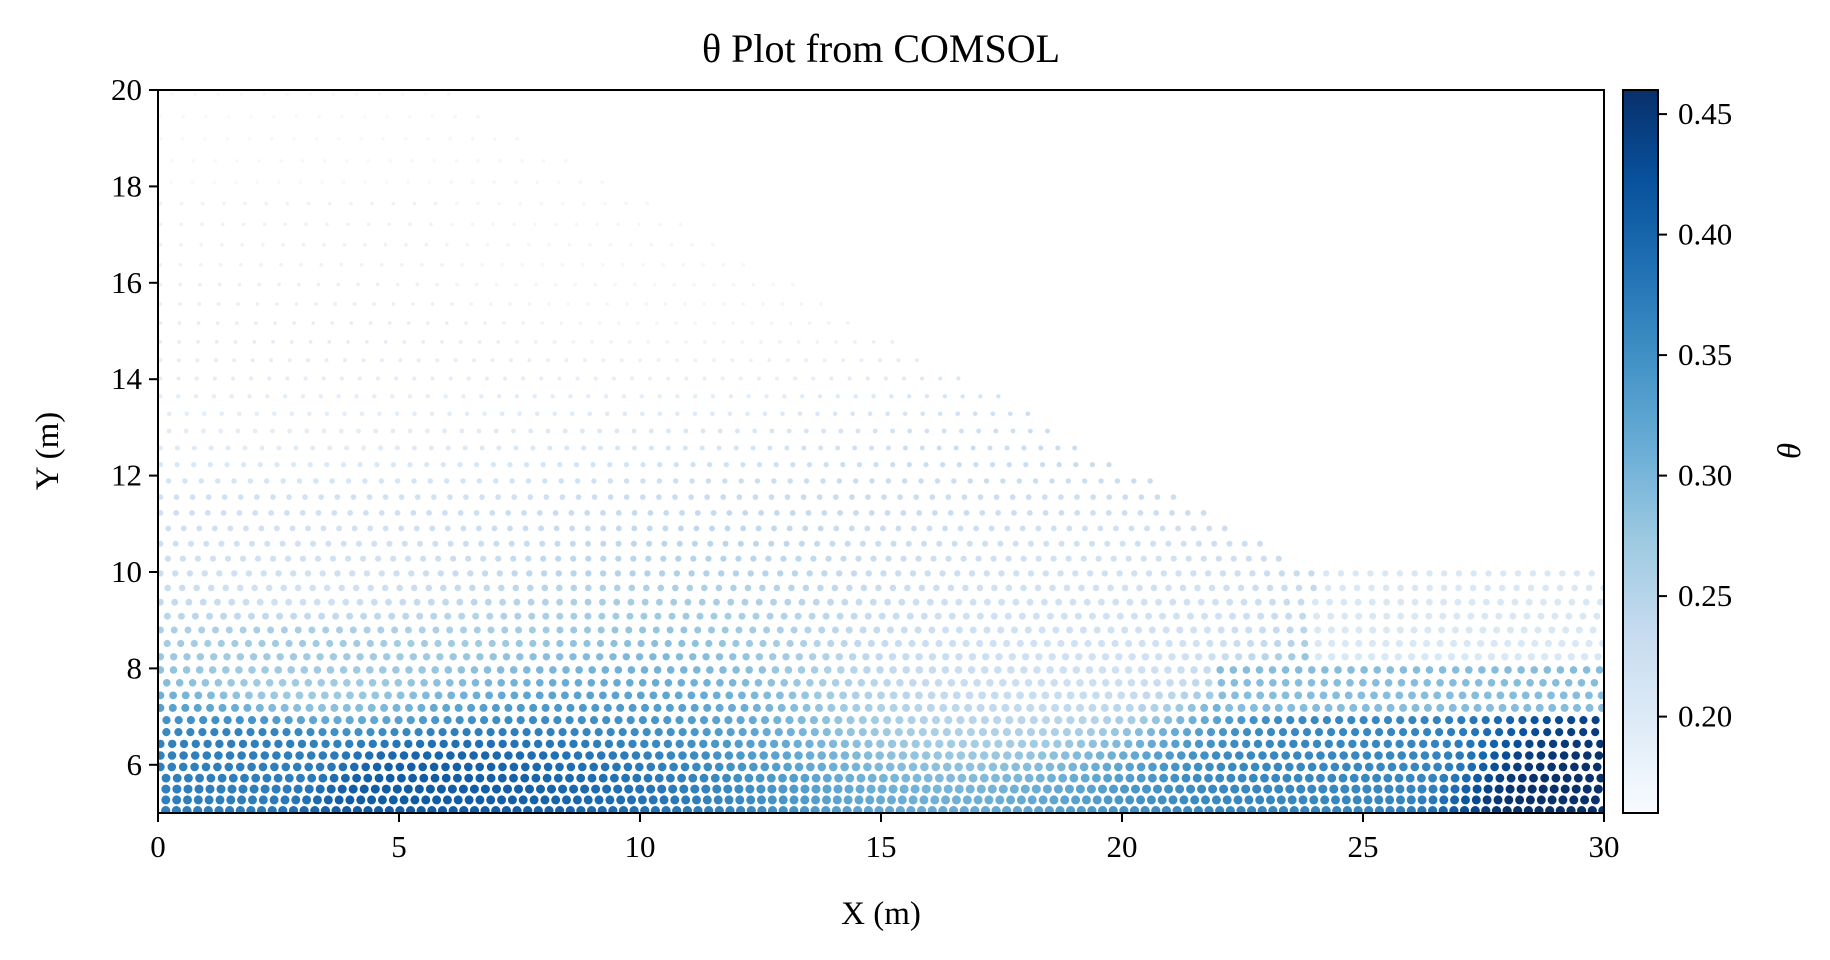  I want to click on y-axis-label: Y (m), so click(48, 451).